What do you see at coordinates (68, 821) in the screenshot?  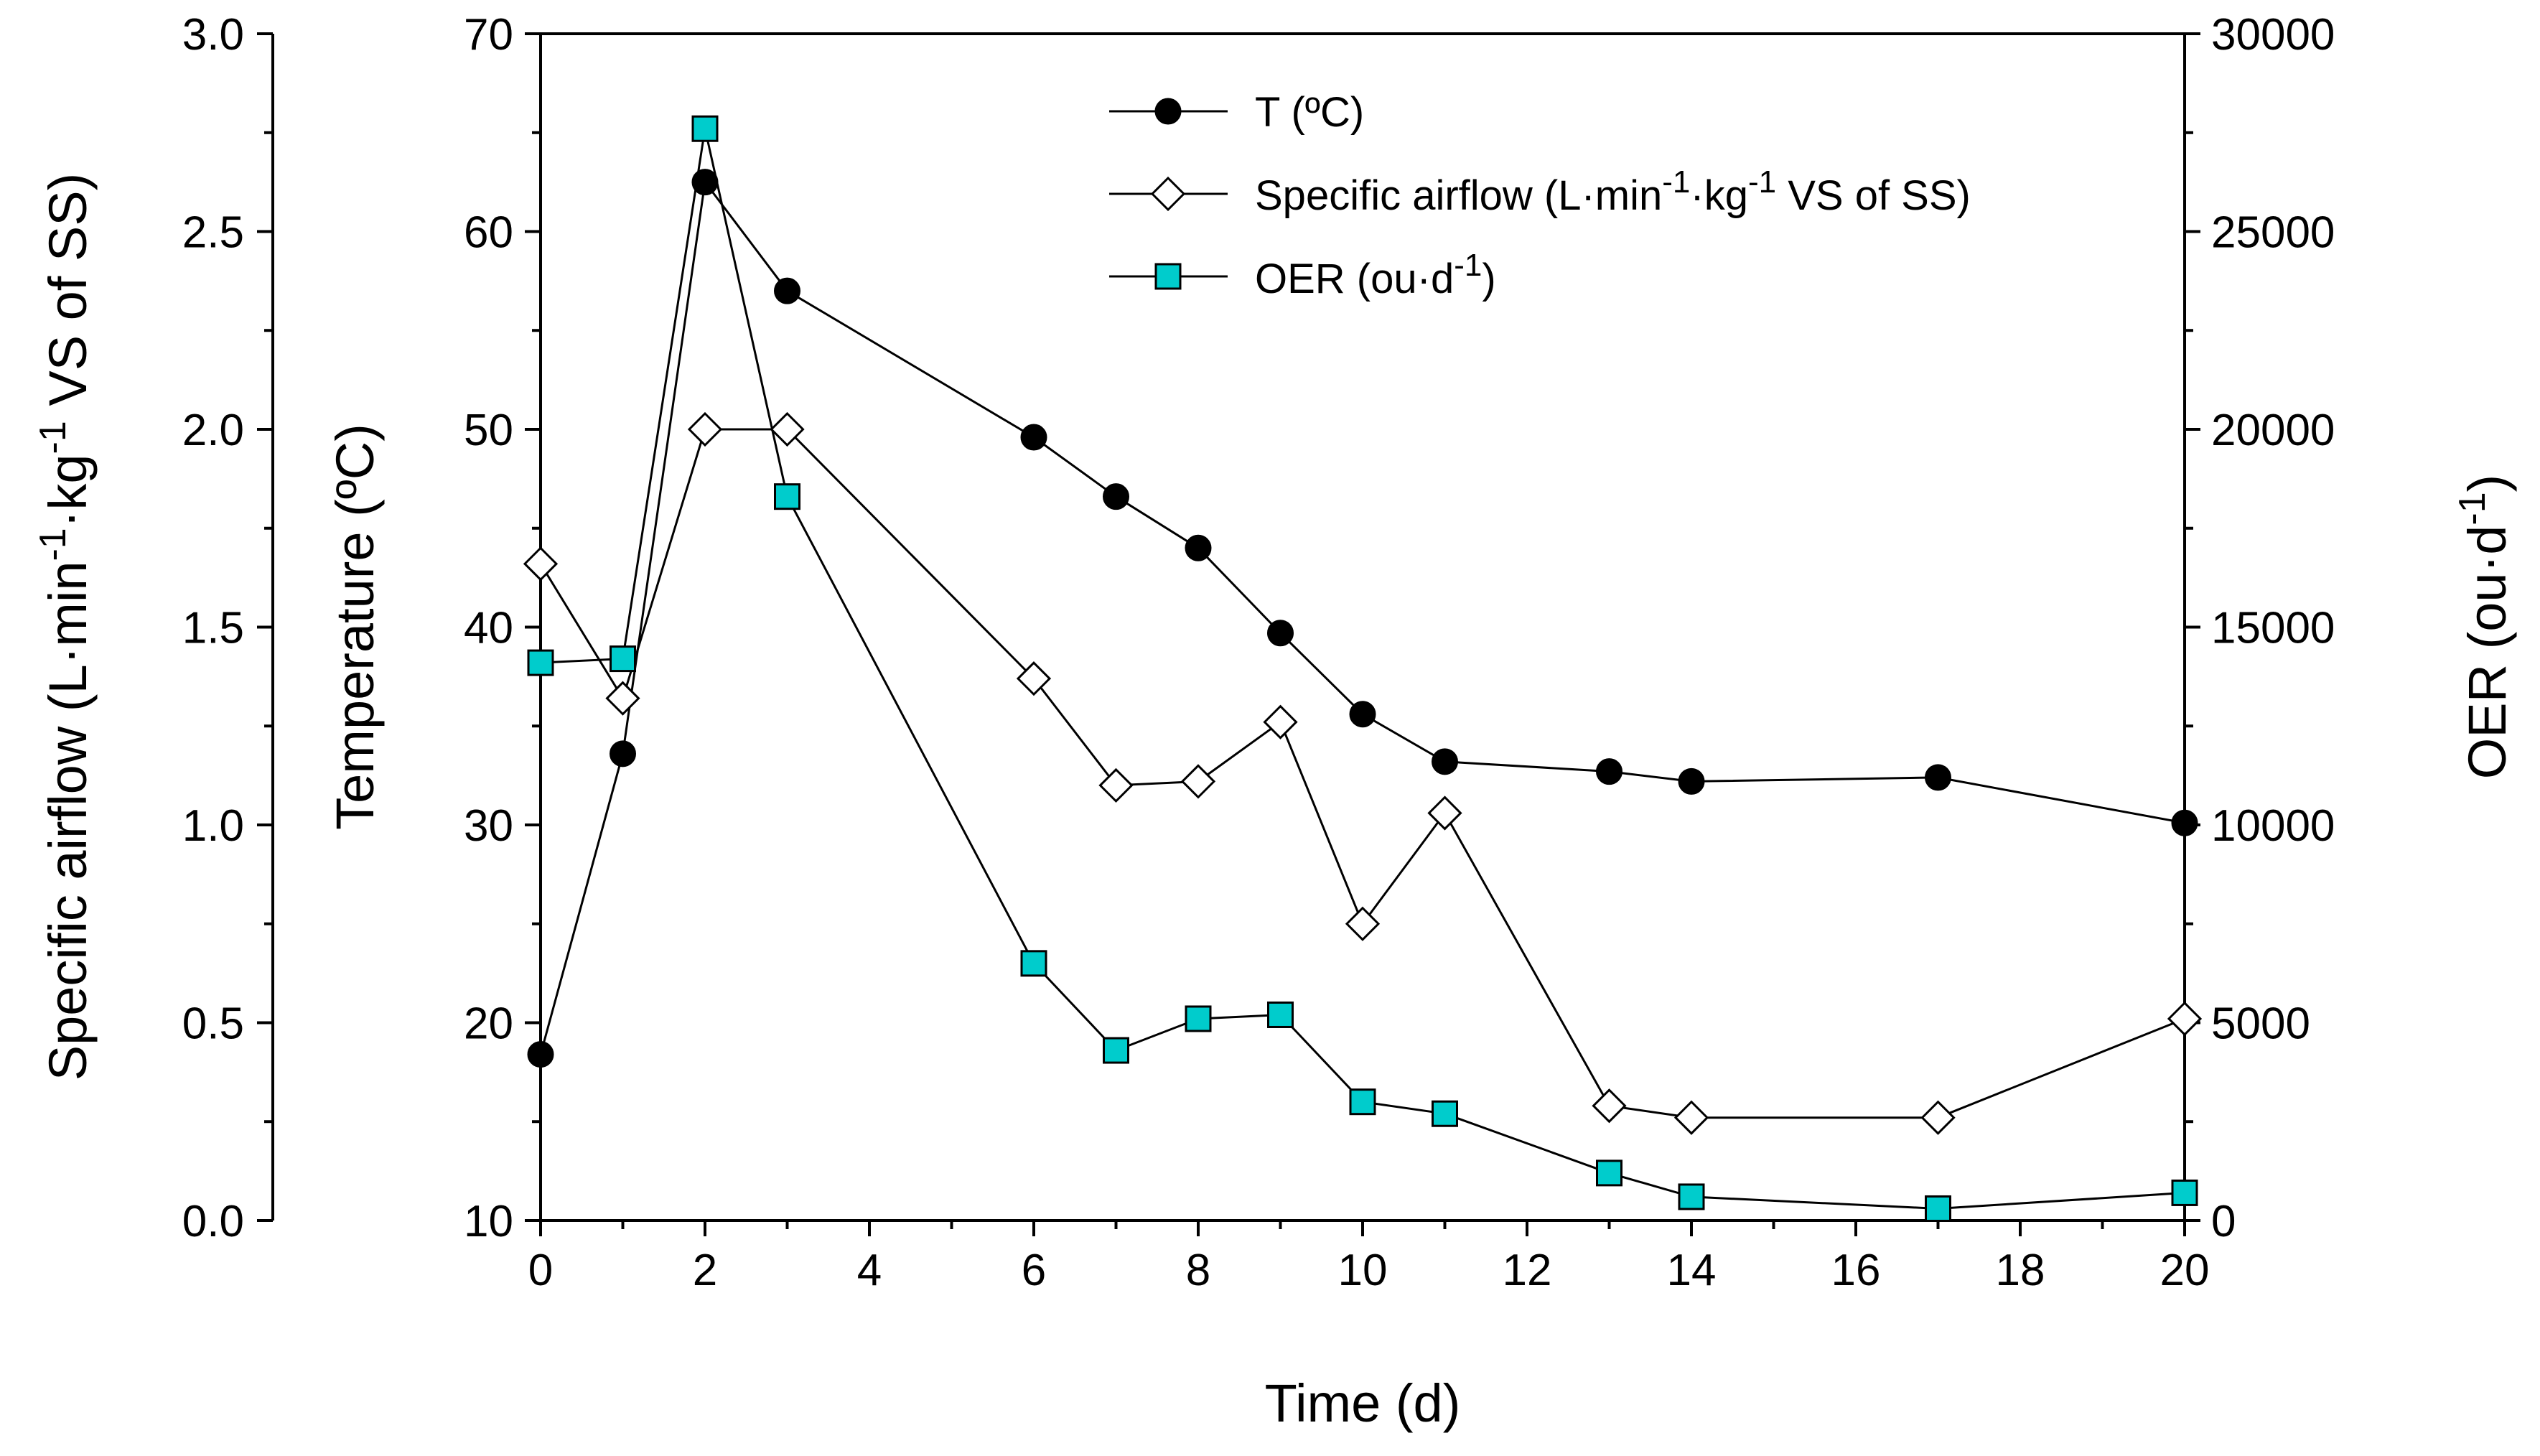 I see `airflow-title-main: Specific airflow (L·min` at bounding box center [68, 821].